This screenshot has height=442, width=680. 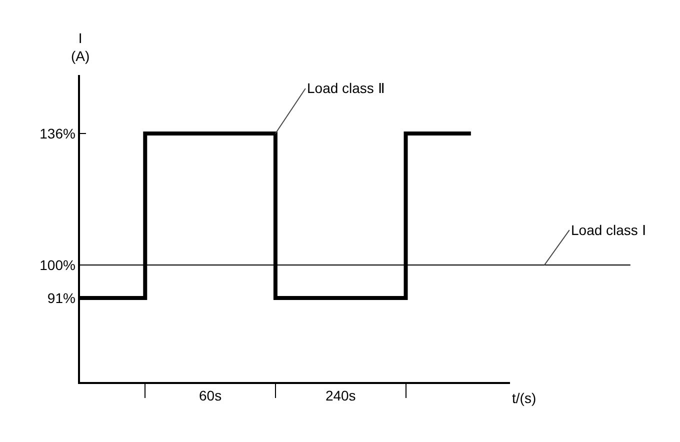 What do you see at coordinates (340, 396) in the screenshot?
I see `x-tick-label: 240s` at bounding box center [340, 396].